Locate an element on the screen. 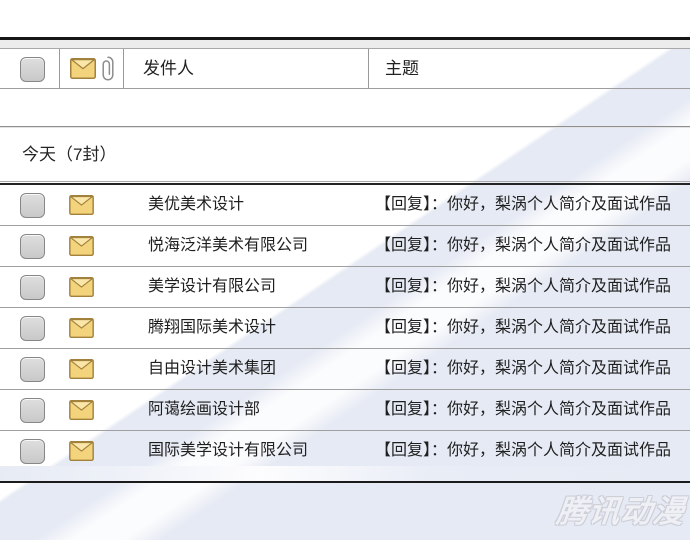 Image resolution: width=690 pixels, height=540 pixels. paperclip-icon is located at coordinates (108, 71).